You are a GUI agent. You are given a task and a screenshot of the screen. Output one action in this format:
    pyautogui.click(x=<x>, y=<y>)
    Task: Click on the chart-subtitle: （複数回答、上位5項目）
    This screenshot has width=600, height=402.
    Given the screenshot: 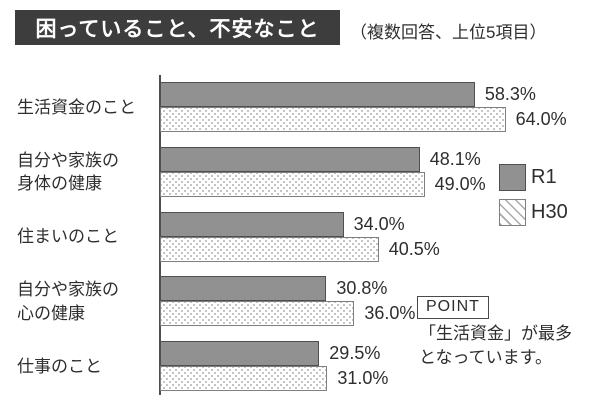 What is the action you would take?
    pyautogui.click(x=448, y=32)
    